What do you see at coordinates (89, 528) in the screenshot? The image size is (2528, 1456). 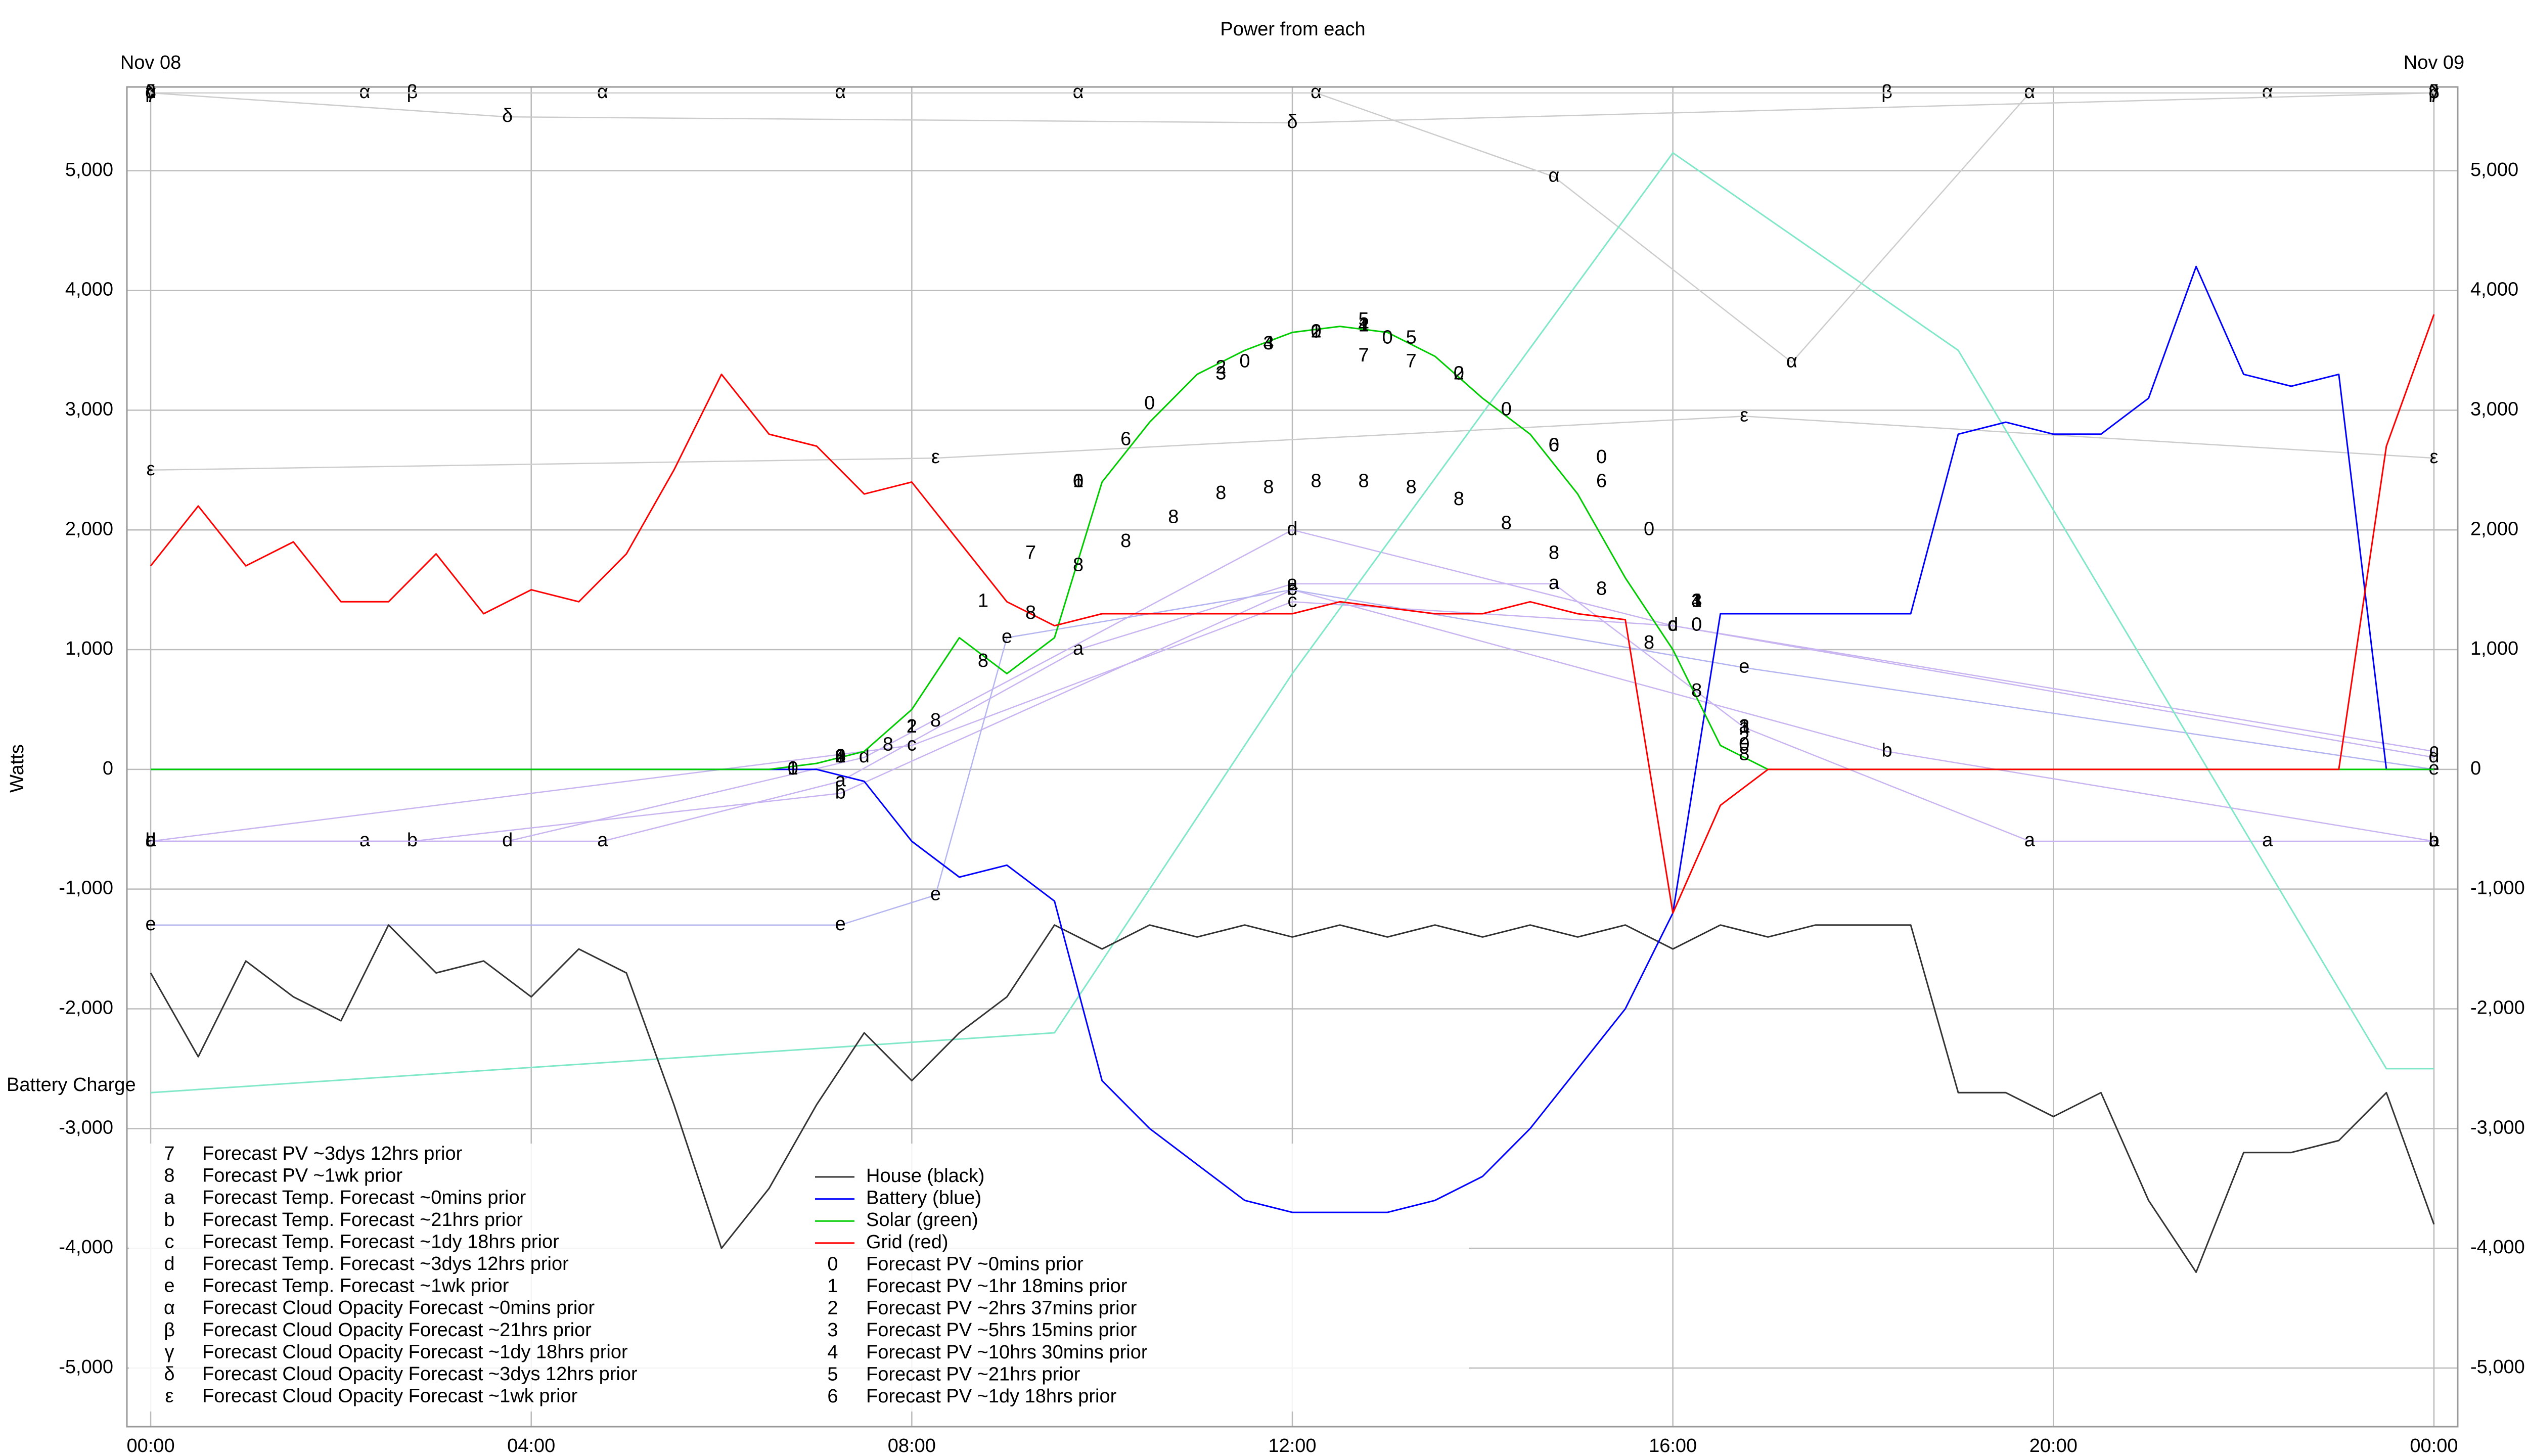 I see `y-tick-label: 2,000` at bounding box center [89, 528].